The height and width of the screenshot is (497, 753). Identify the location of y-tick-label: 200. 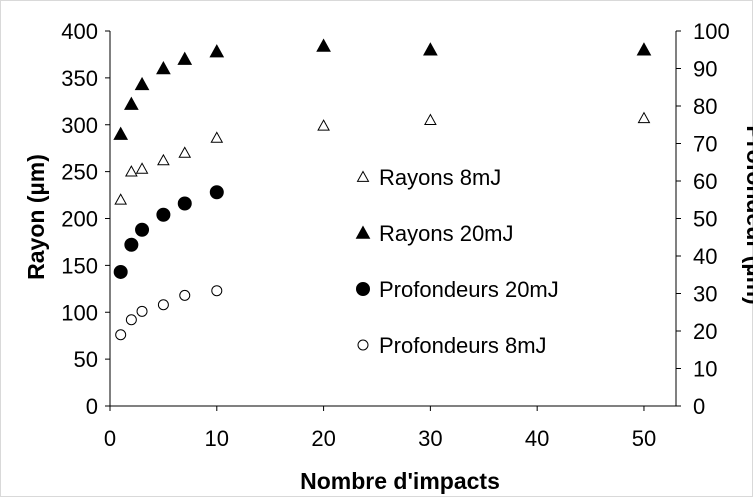
(79, 219).